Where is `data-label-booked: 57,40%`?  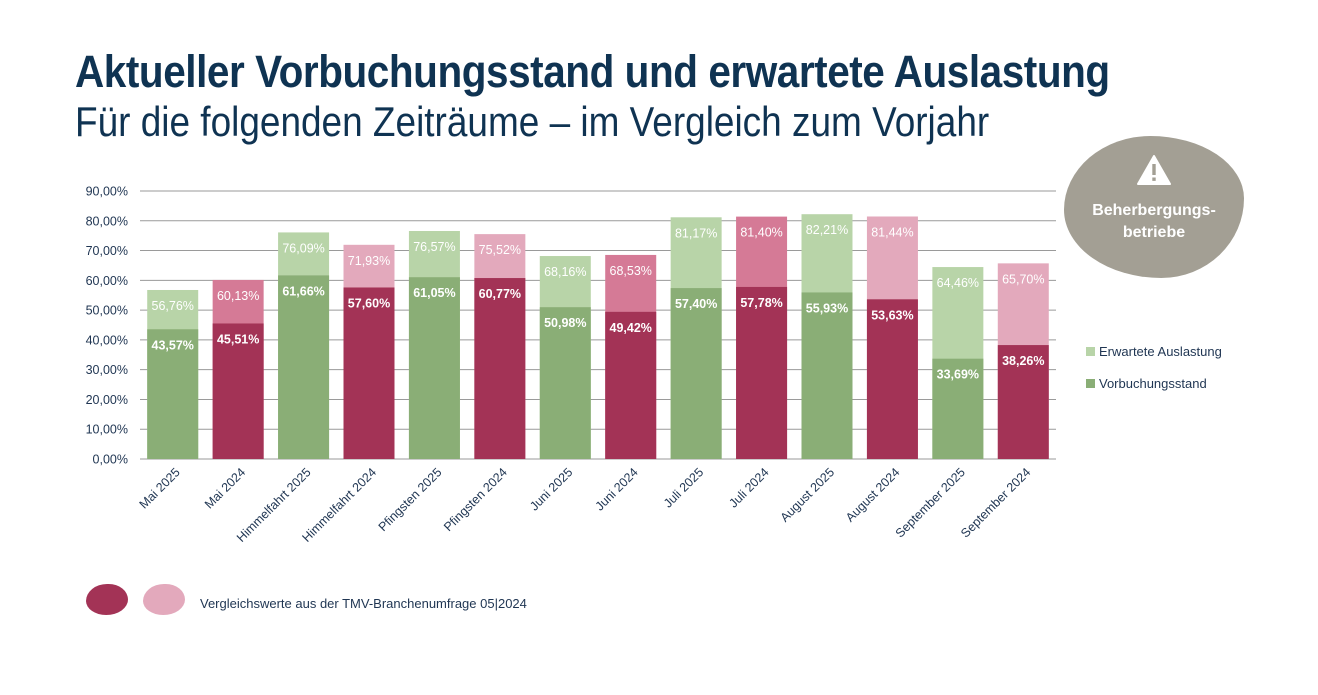 data-label-booked: 57,40% is located at coordinates (696, 304).